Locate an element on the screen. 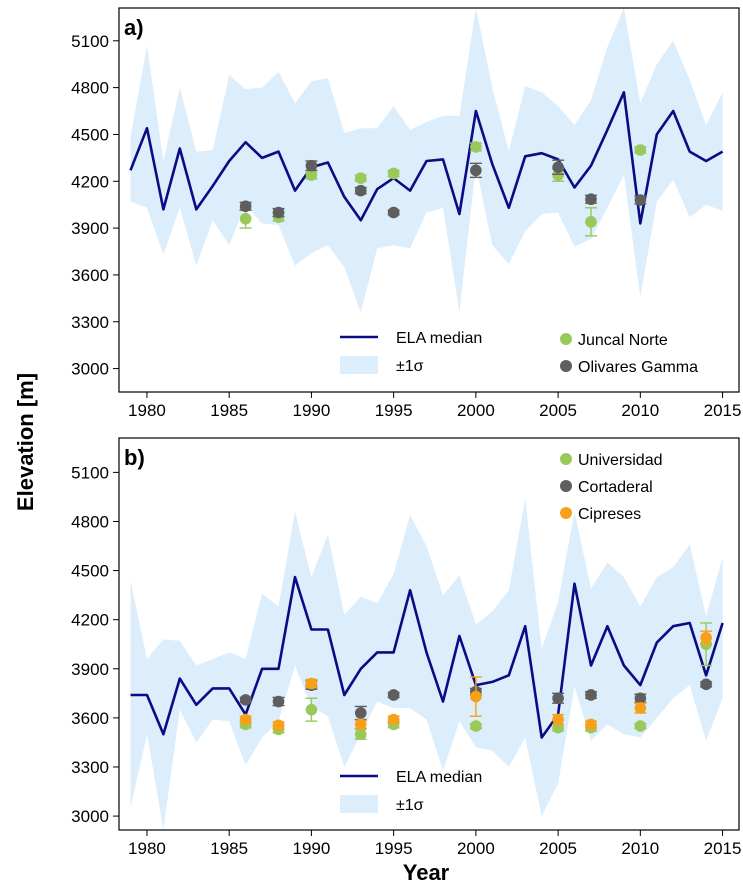 This screenshot has width=743, height=885. legend-series-label: Cortaderal is located at coordinates (615, 487).